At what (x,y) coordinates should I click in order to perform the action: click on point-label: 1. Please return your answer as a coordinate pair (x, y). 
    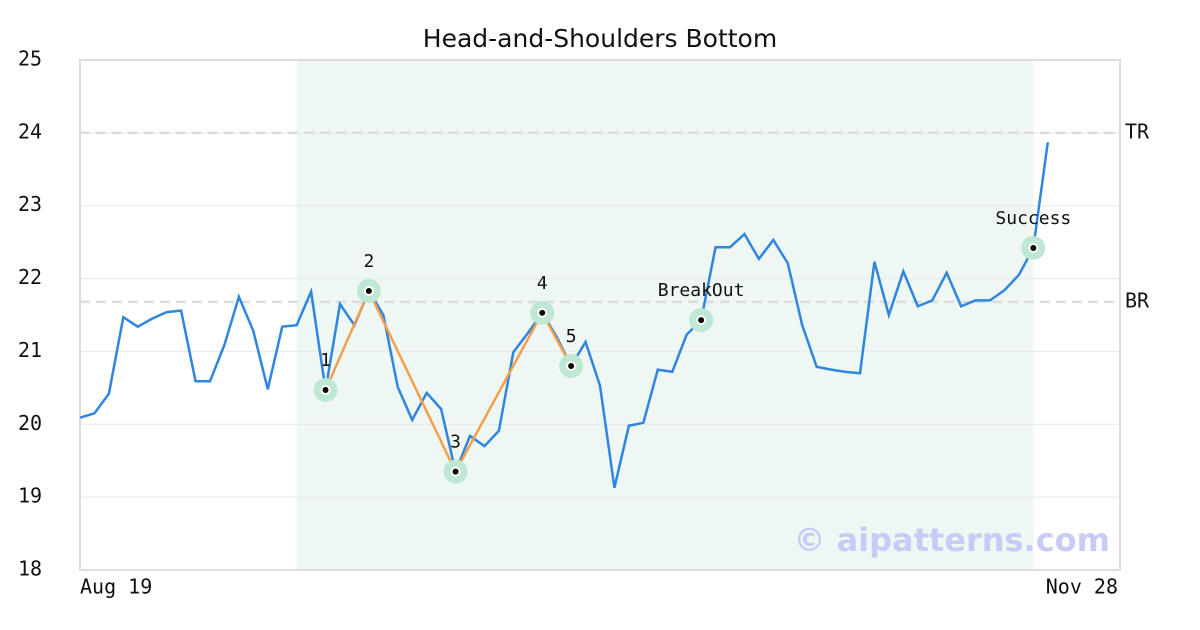
    Looking at the image, I should click on (325, 360).